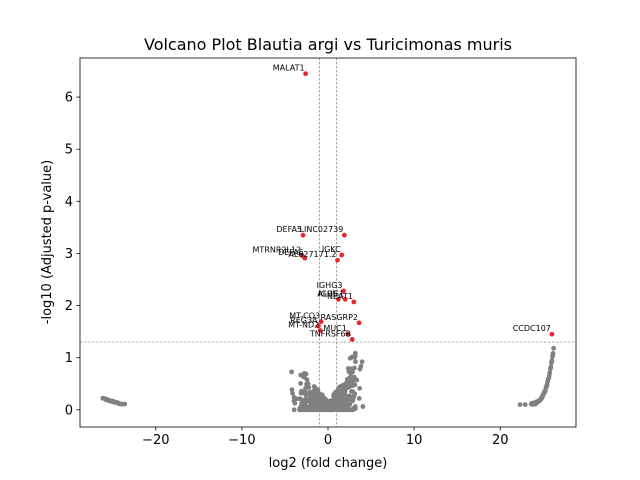 This screenshot has height=480, width=640. I want to click on gene-label: MALAT1, so click(289, 68).